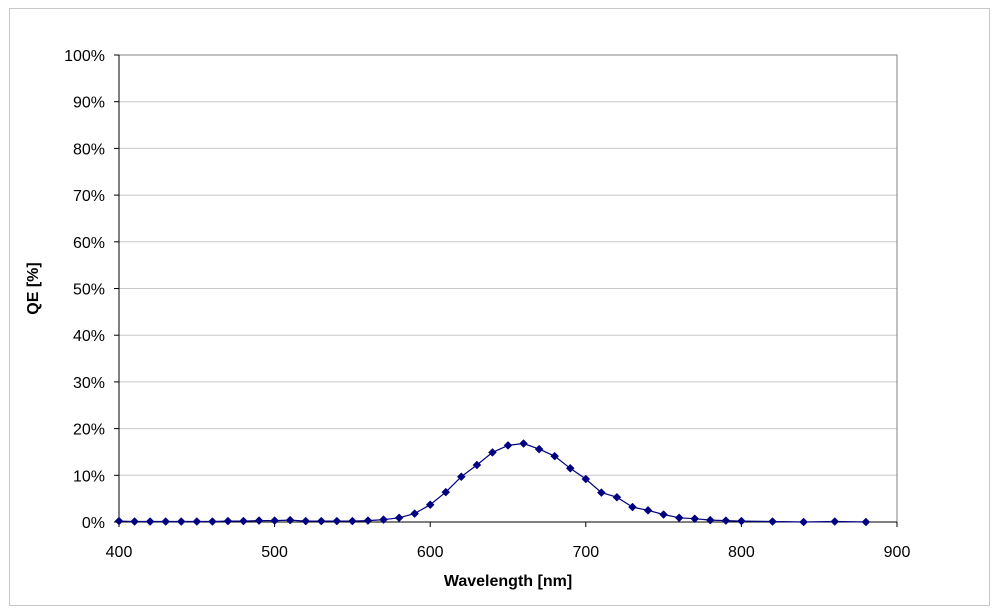 Image resolution: width=1000 pixels, height=615 pixels. I want to click on y-tick-label: 60%, so click(89, 243).